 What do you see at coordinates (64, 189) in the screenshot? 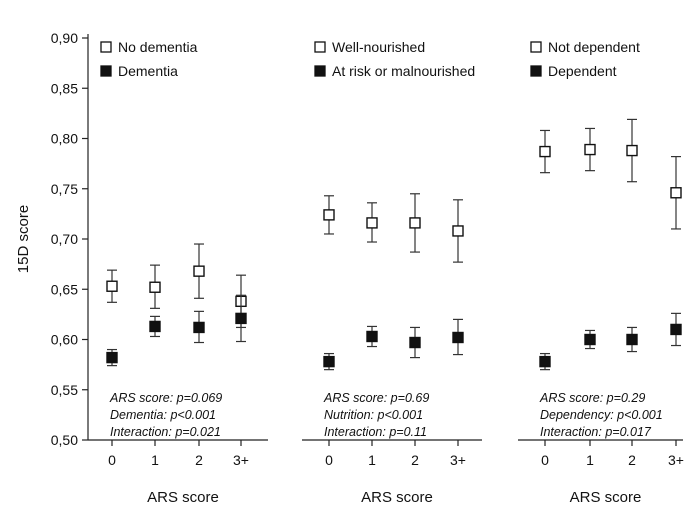
I see `y-tick-label: 0,75` at bounding box center [64, 189].